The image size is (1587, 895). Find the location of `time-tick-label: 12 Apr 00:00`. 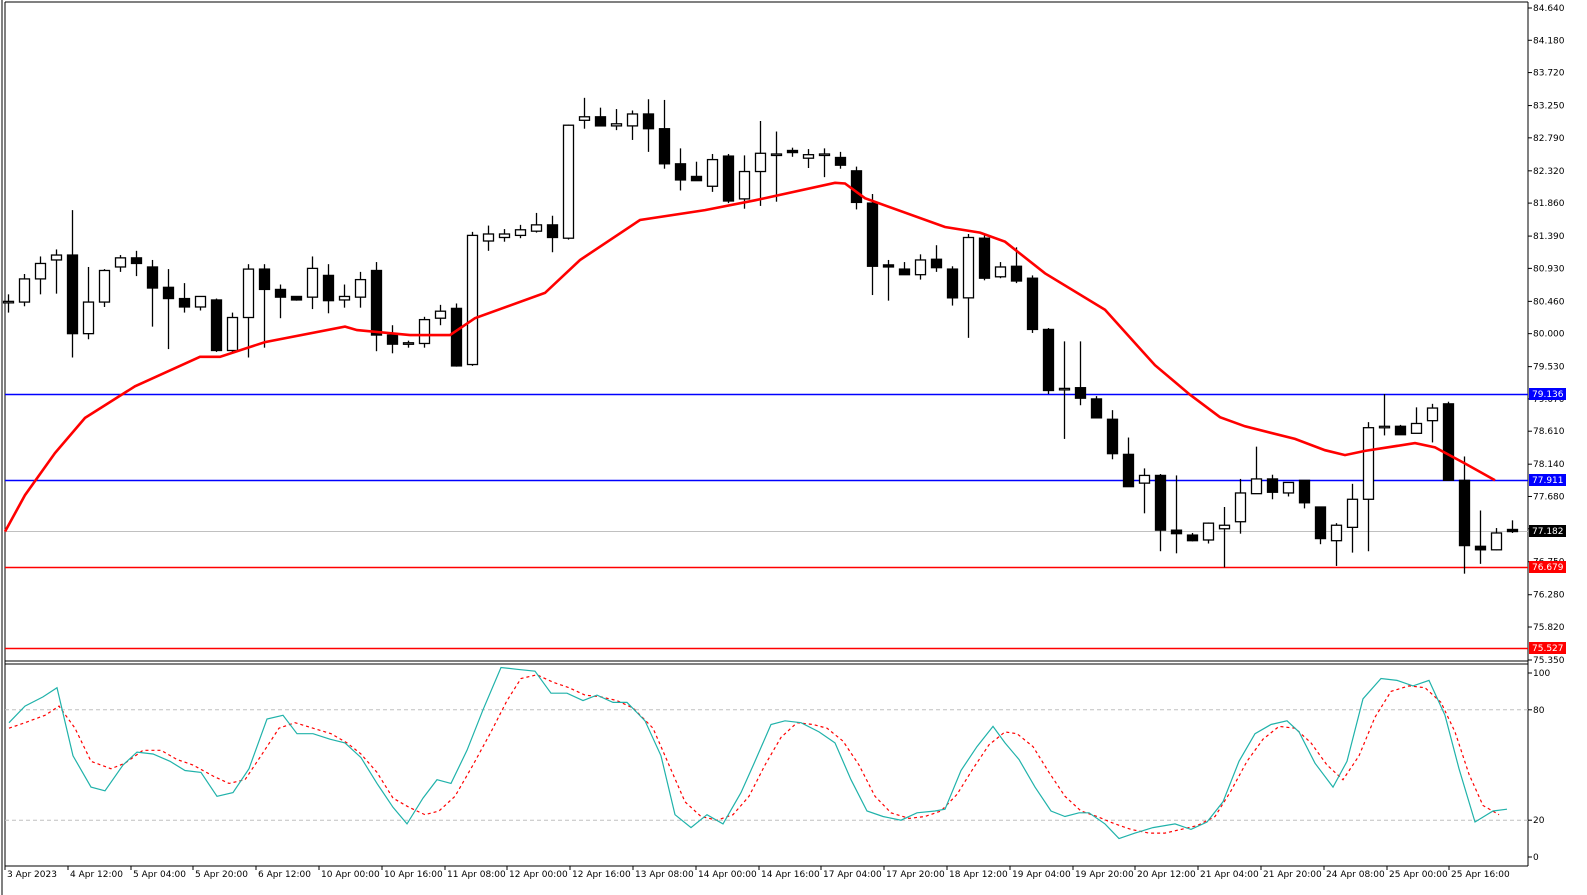

time-tick-label: 12 Apr 00:00 is located at coordinates (538, 875).